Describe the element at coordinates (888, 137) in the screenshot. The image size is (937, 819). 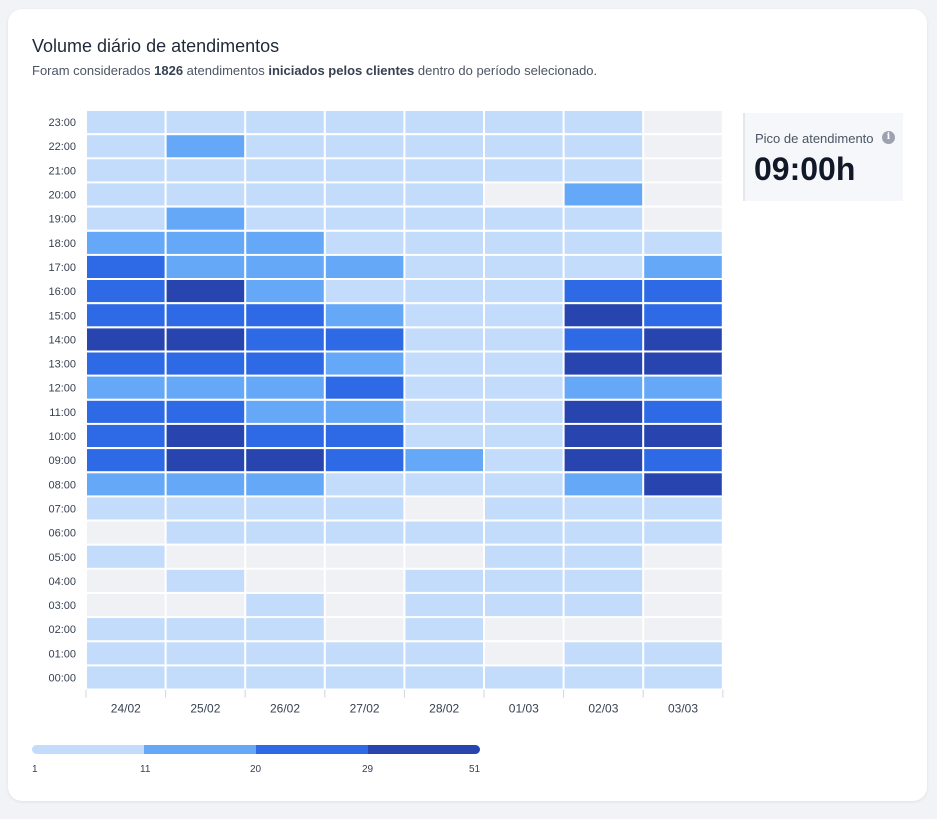
I see `info-icon: i` at that location.